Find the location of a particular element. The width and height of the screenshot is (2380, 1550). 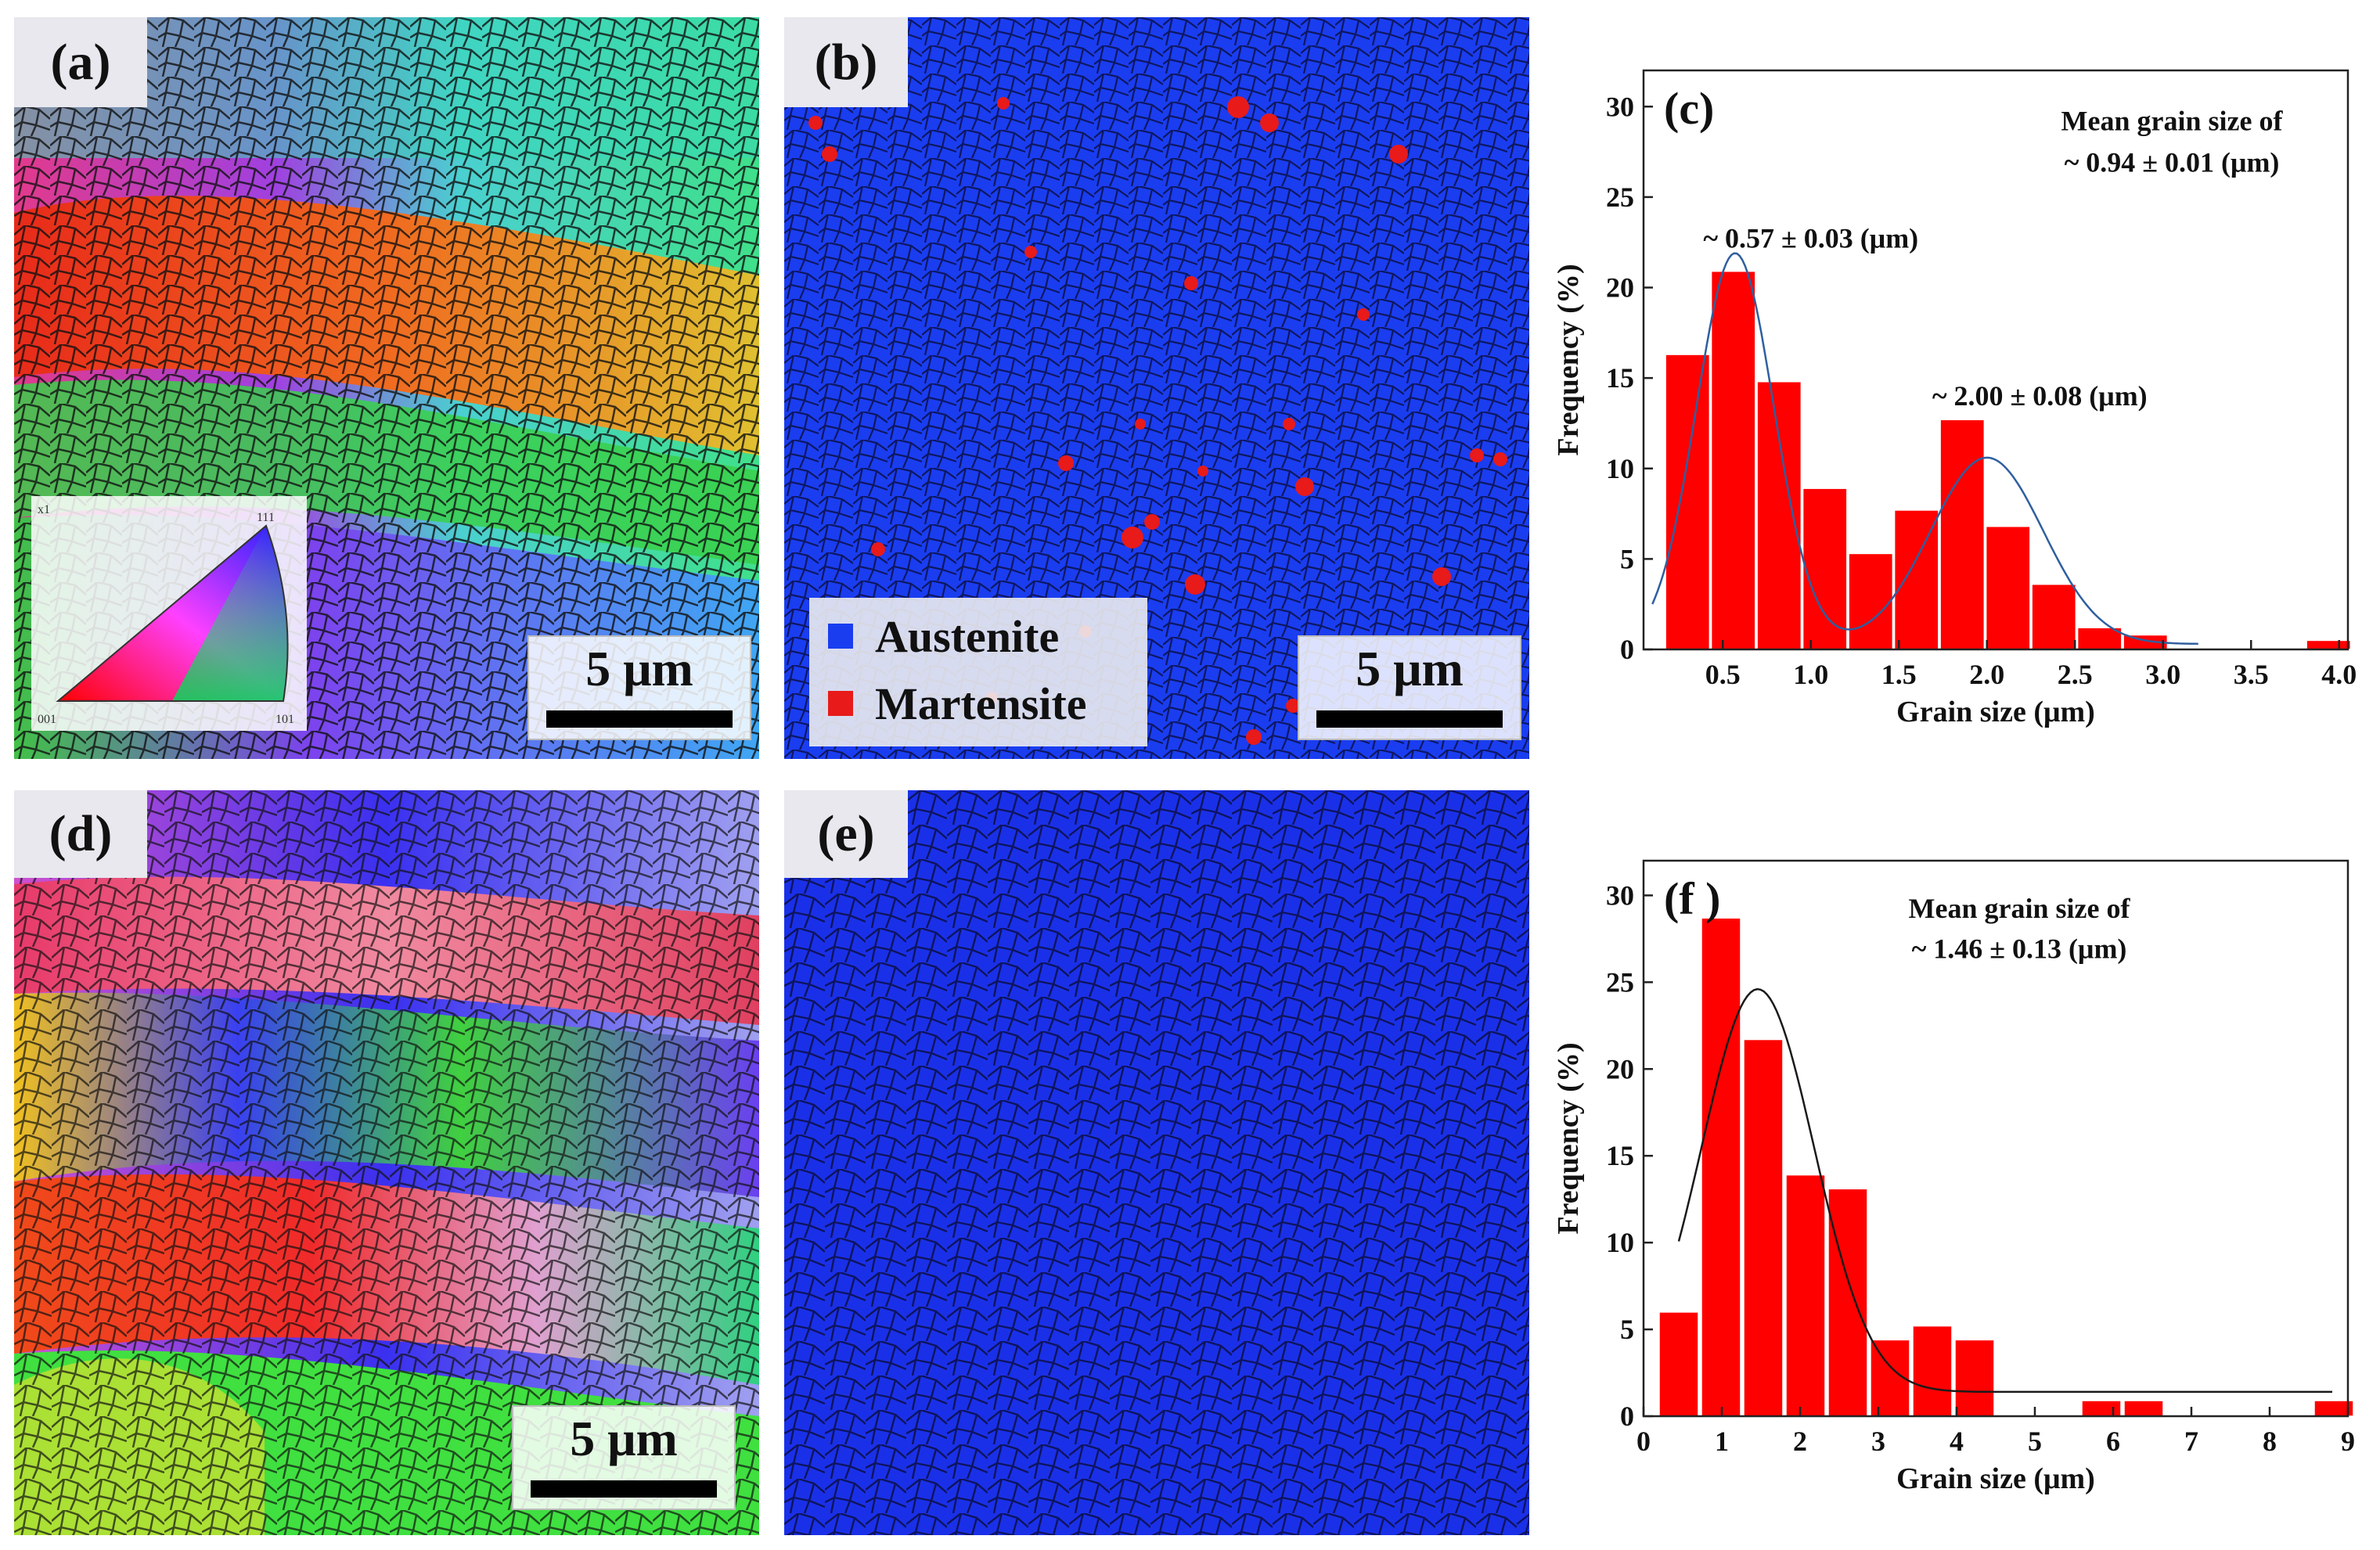

x-tick-label: 8 is located at coordinates (2270, 1441).